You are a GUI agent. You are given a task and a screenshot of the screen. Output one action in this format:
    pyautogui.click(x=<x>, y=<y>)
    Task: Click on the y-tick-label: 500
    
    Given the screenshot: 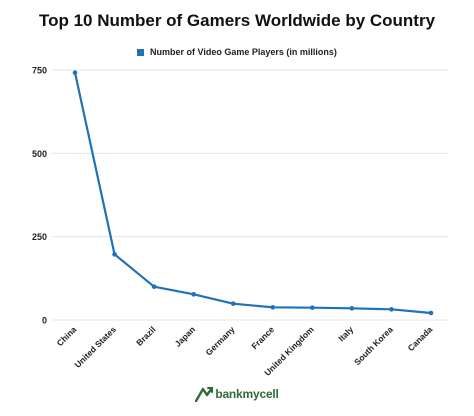 What is the action you would take?
    pyautogui.click(x=39, y=154)
    